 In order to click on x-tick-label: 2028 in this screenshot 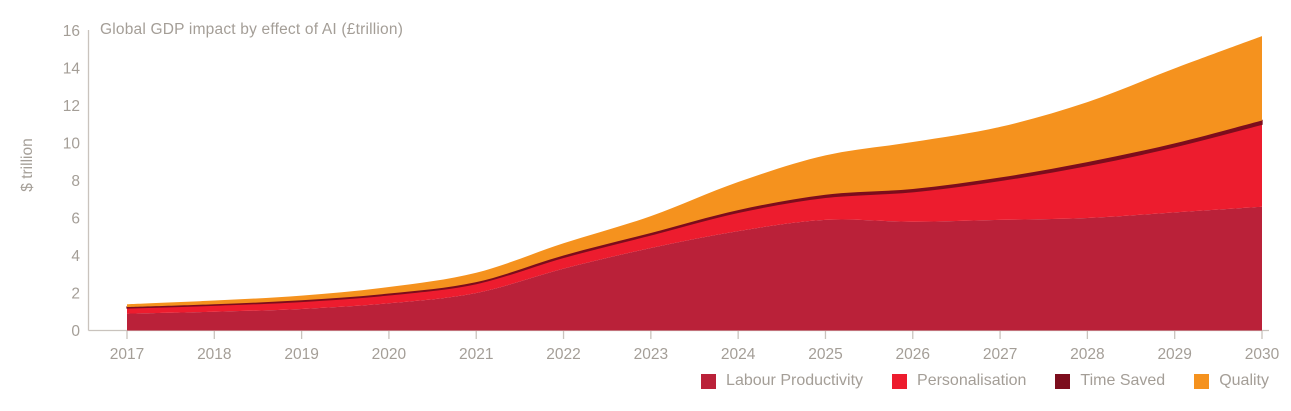, I will do `click(1087, 354)`.